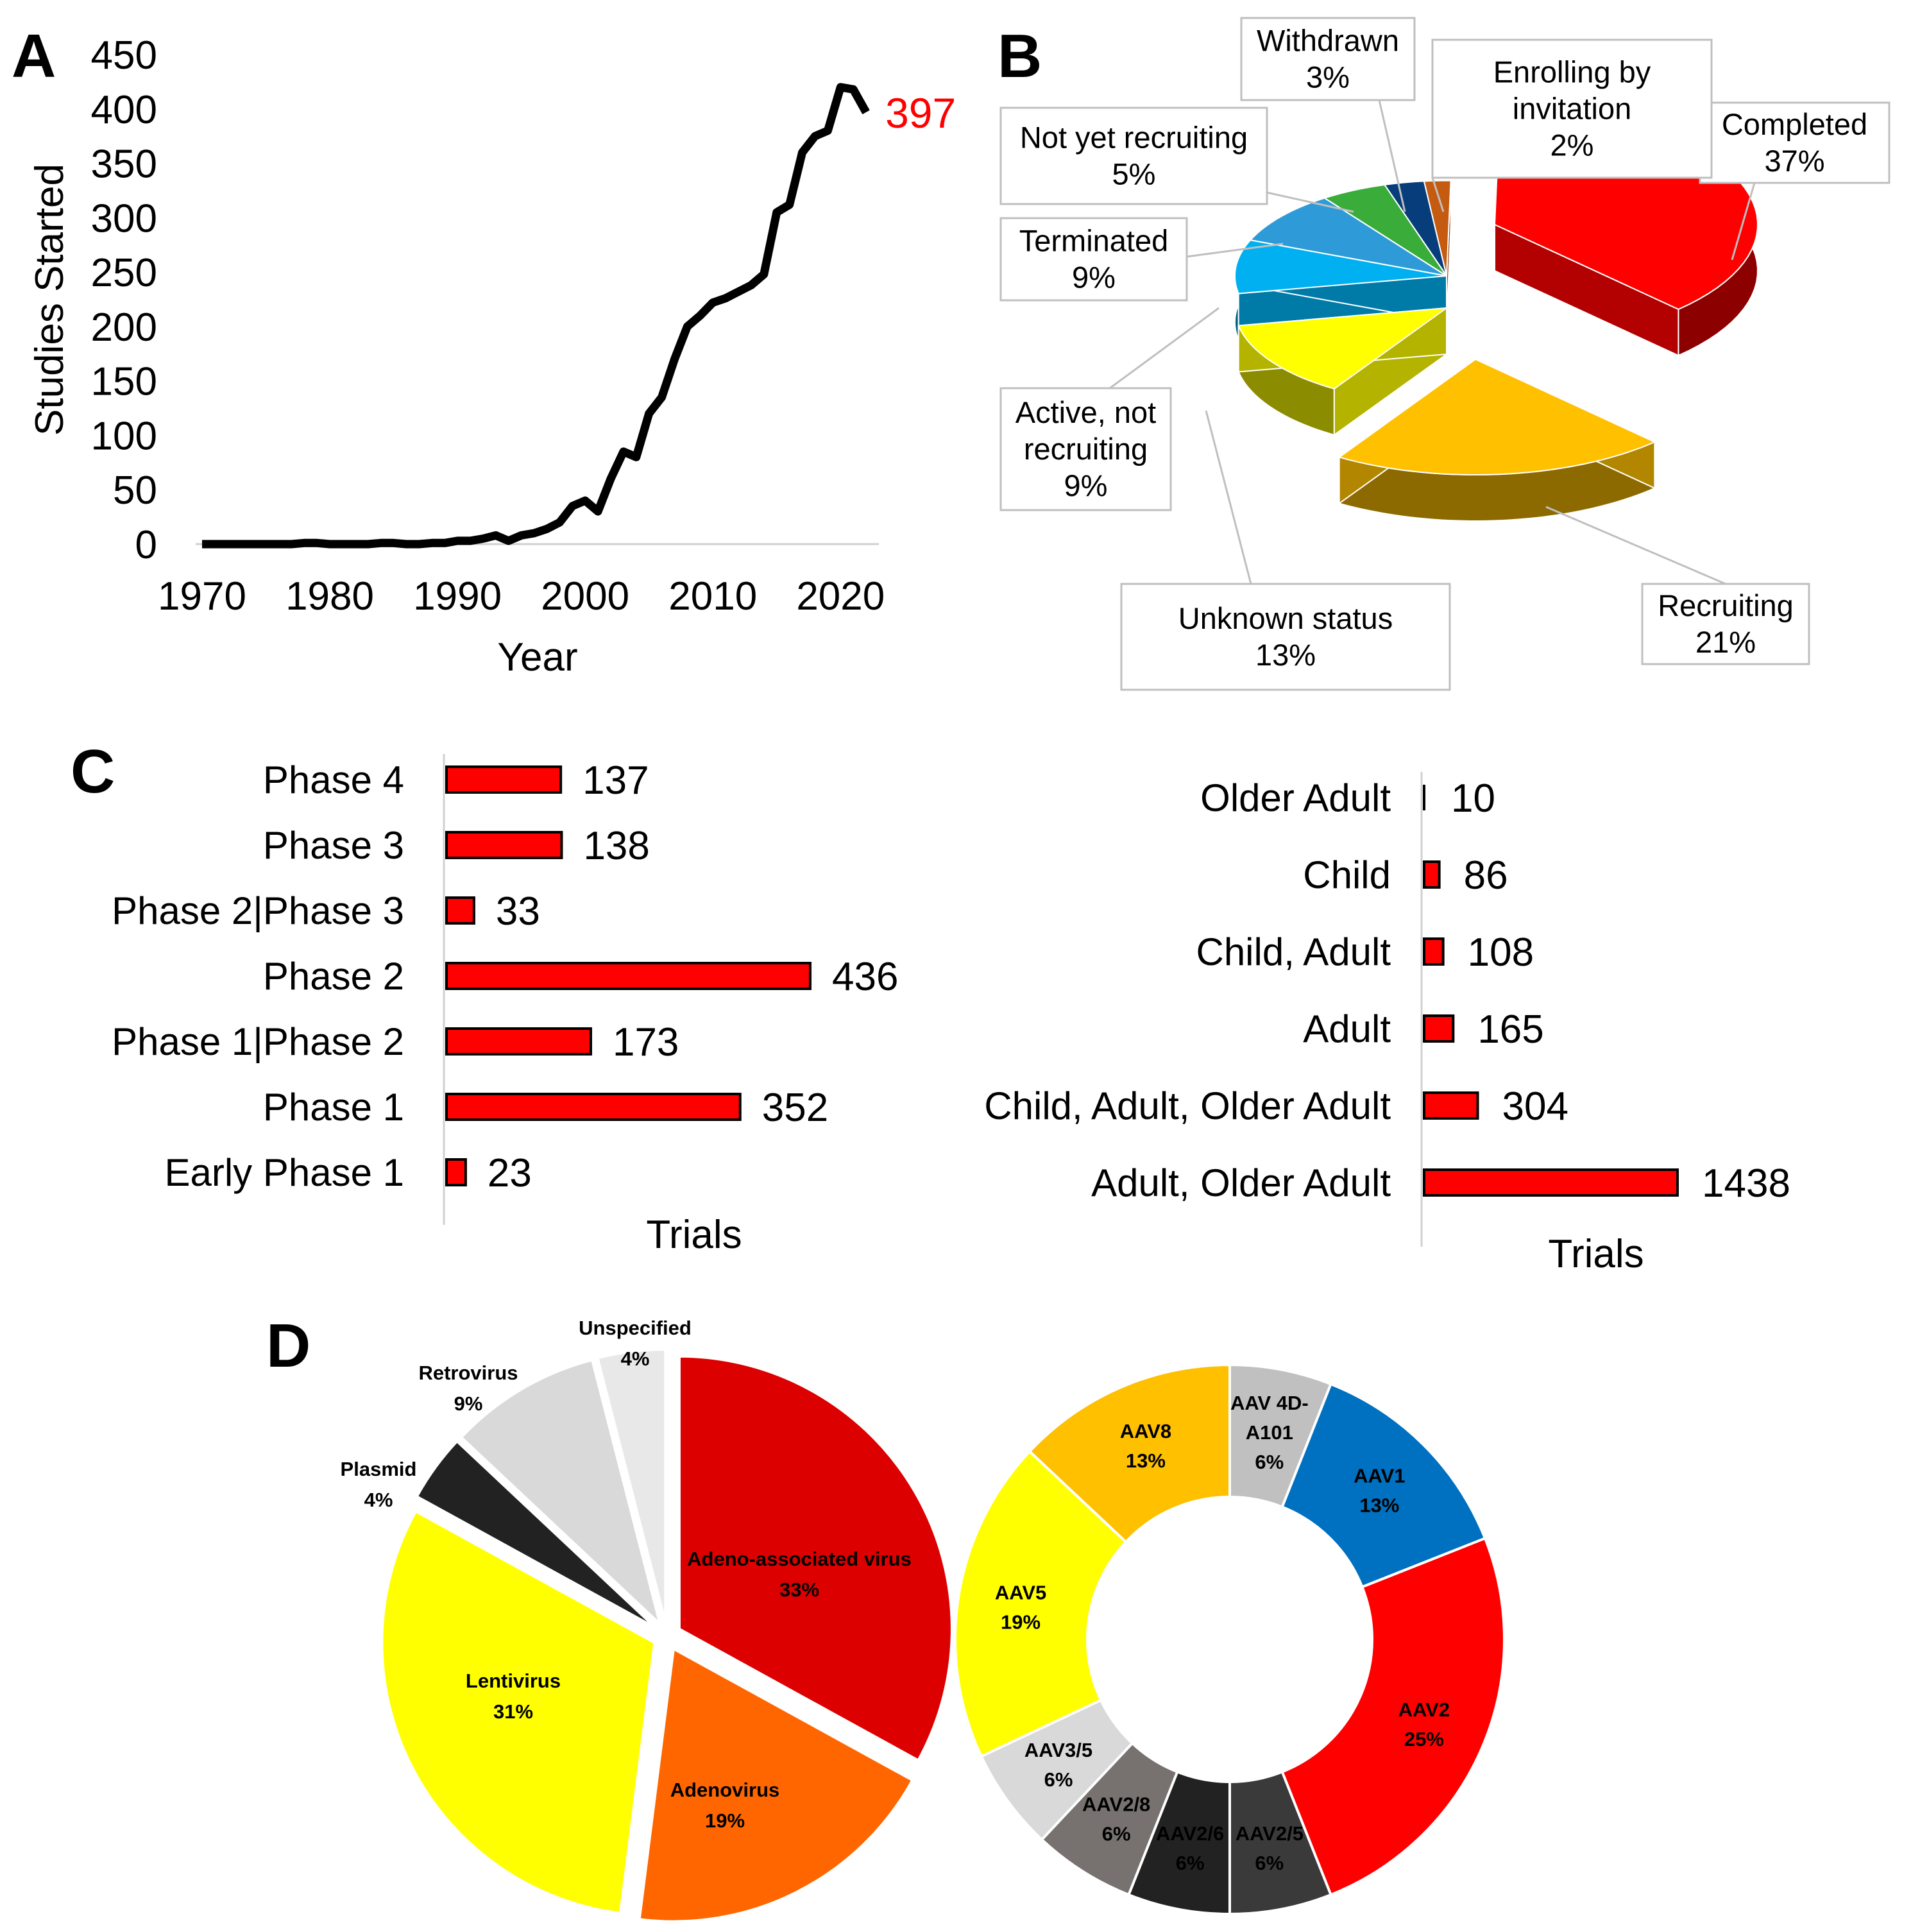 Image resolution: width=1920 pixels, height=1932 pixels. What do you see at coordinates (468, 1389) in the screenshot?
I see `slice-label: Retrovirus 9%` at bounding box center [468, 1389].